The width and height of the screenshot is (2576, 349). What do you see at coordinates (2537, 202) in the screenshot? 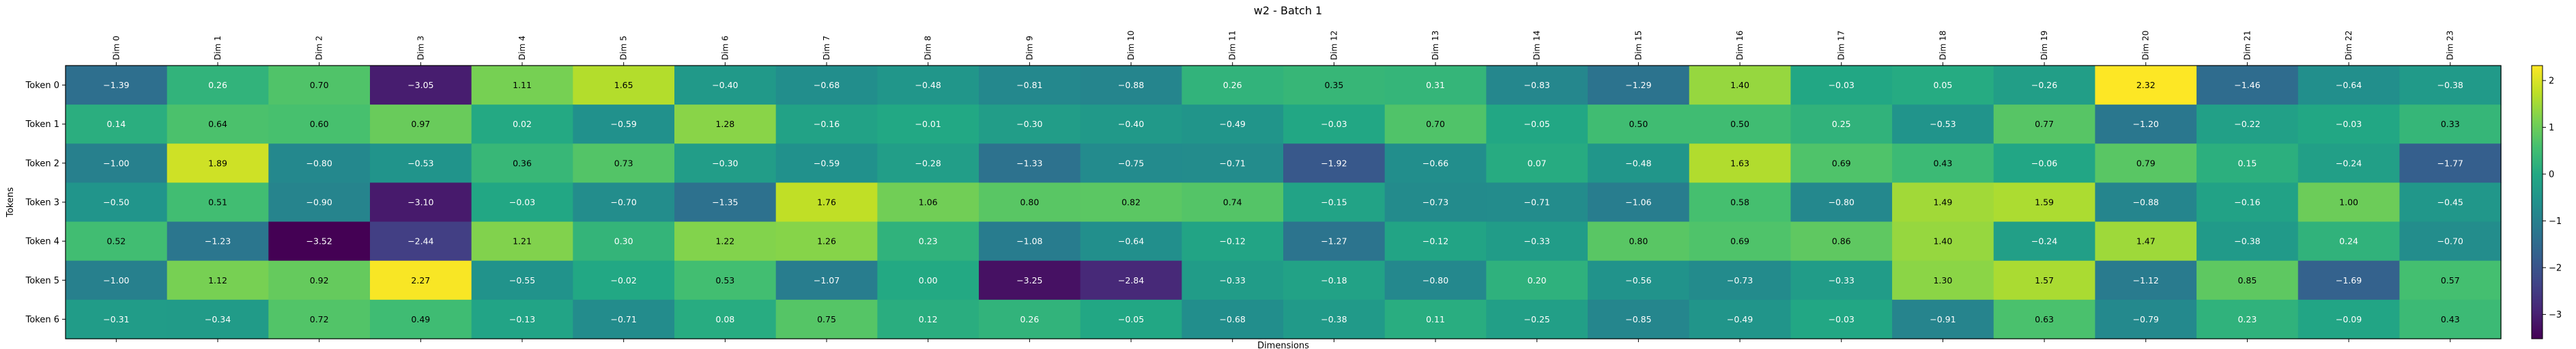
I see `colorbar-gradient` at bounding box center [2537, 202].